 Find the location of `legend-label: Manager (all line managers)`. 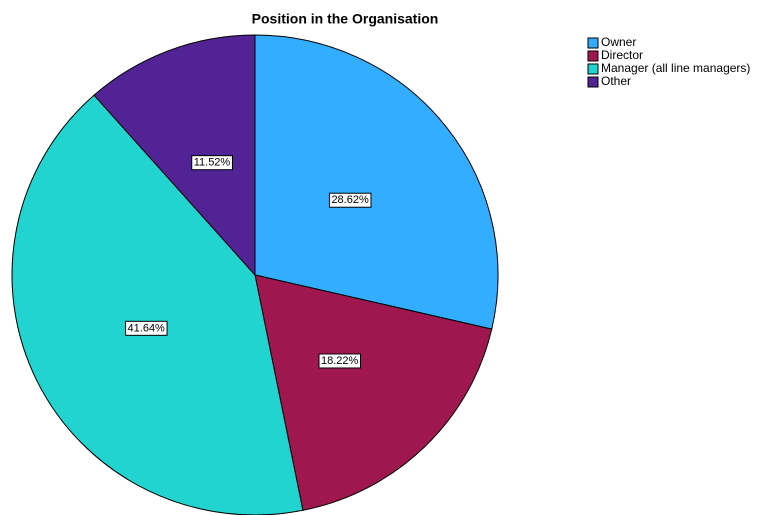

legend-label: Manager (all line managers) is located at coordinates (675, 68).